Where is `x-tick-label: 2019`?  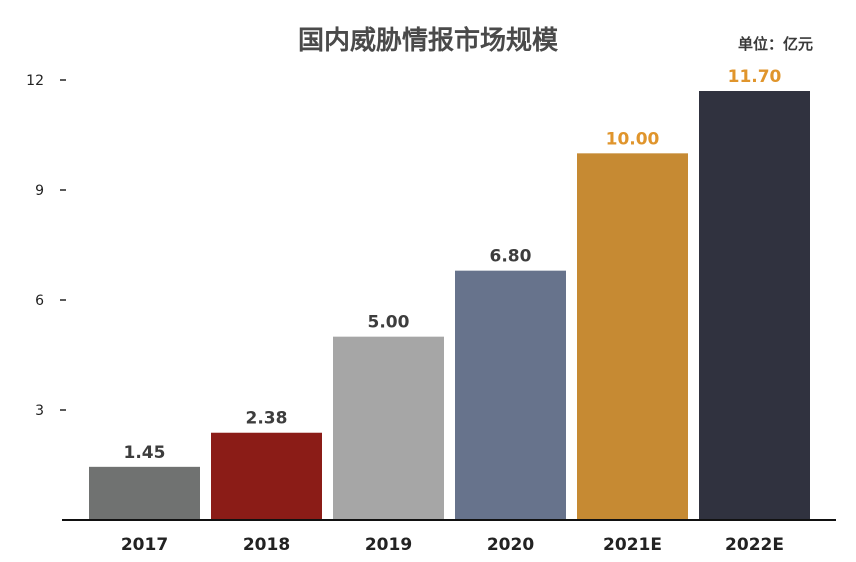 x-tick-label: 2019 is located at coordinates (388, 545).